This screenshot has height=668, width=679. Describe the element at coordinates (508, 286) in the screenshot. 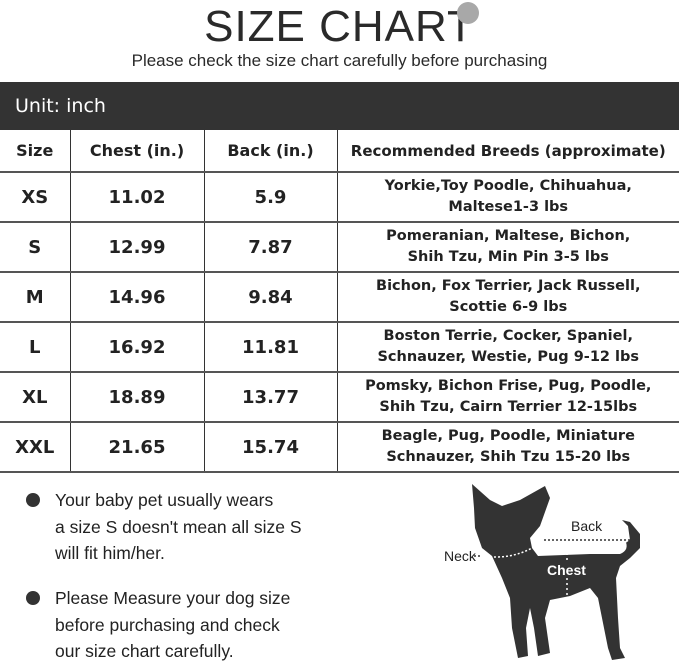

I see `breeds-line: Bichon, Fox Terrier, Jack Russell,` at that location.